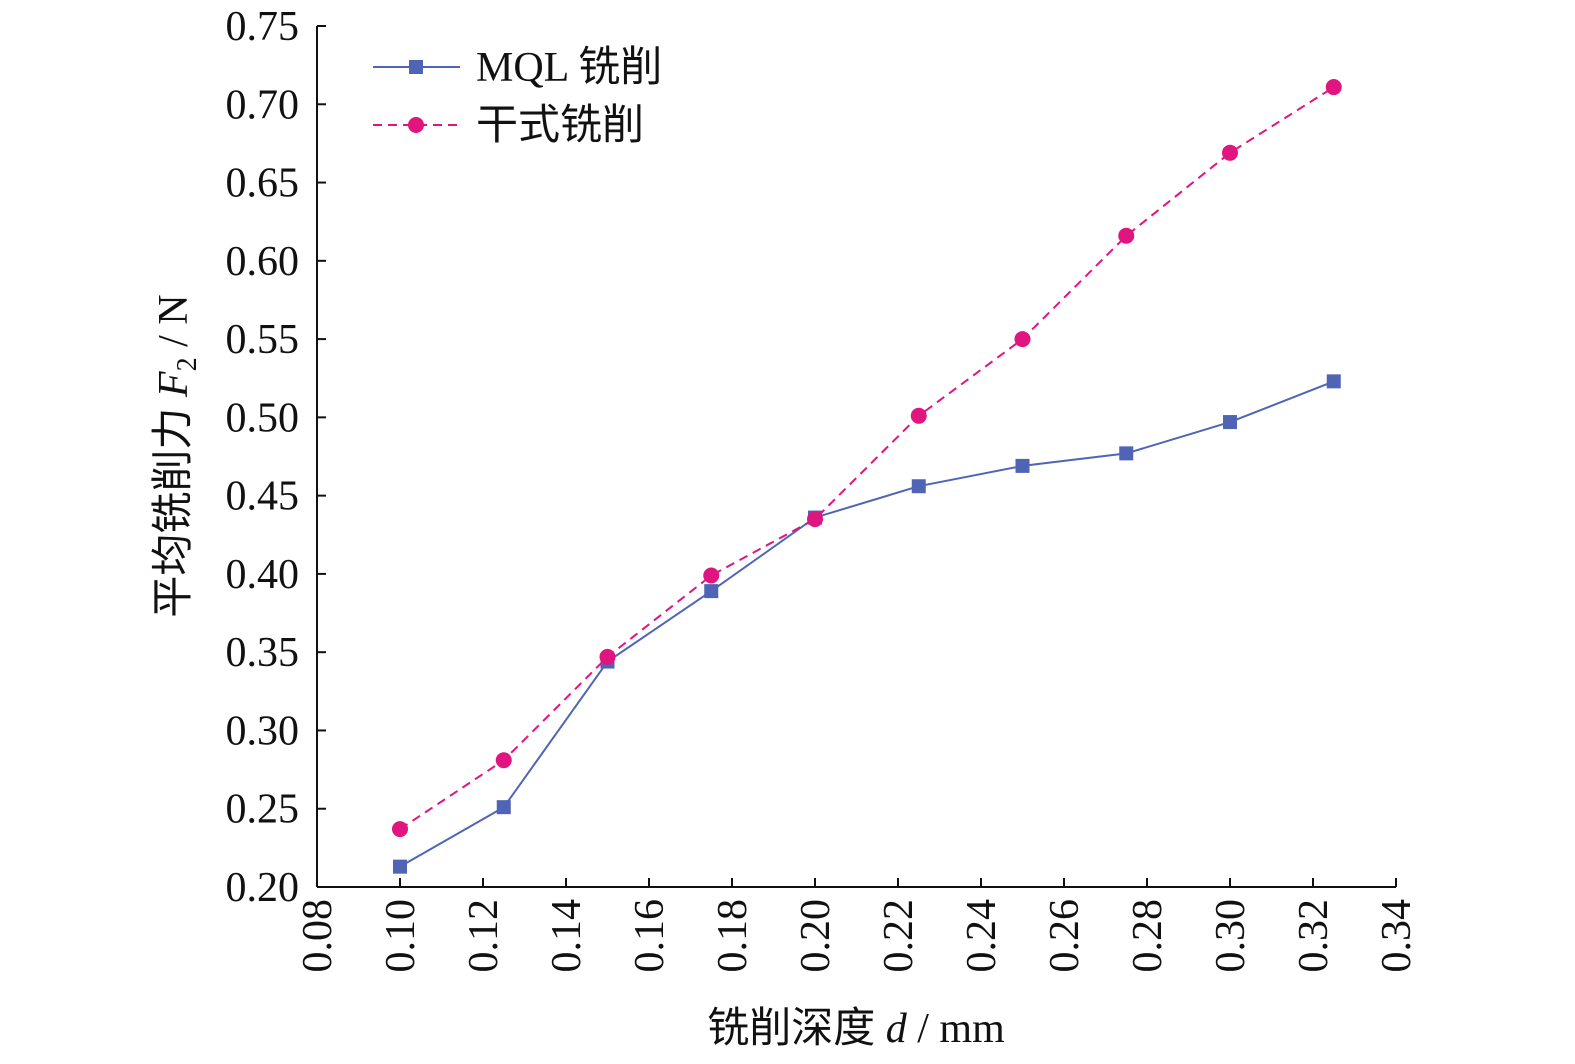  What do you see at coordinates (174, 325) in the screenshot?
I see `y-axis-title-suffix: / N` at bounding box center [174, 325].